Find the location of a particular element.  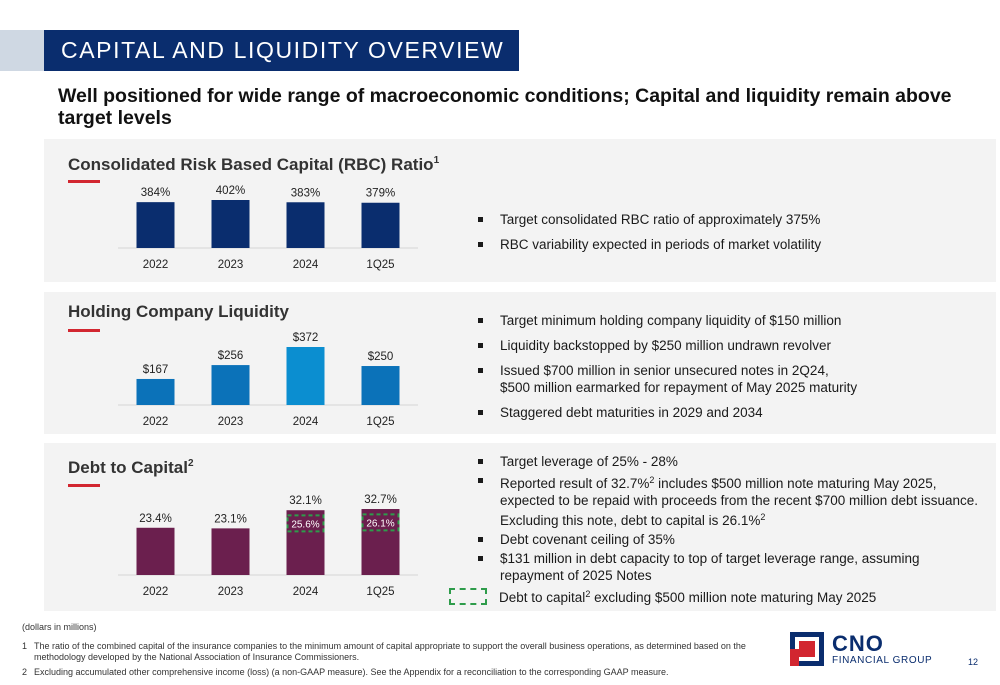

cno-logo-icon is located at coordinates (807, 649).